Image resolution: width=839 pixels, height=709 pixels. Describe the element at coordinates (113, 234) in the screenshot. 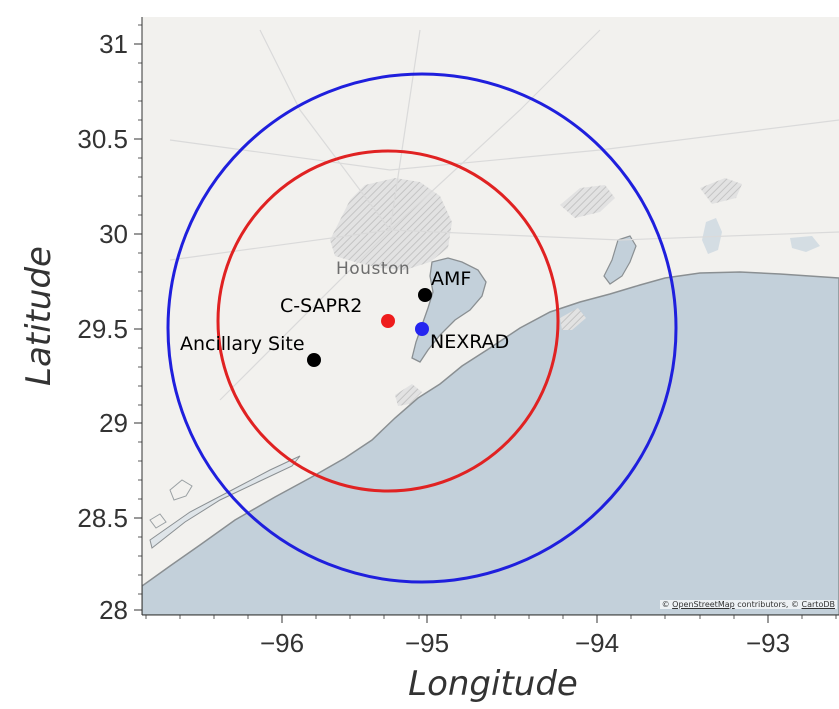

I see `y-tick-label: 30` at that location.